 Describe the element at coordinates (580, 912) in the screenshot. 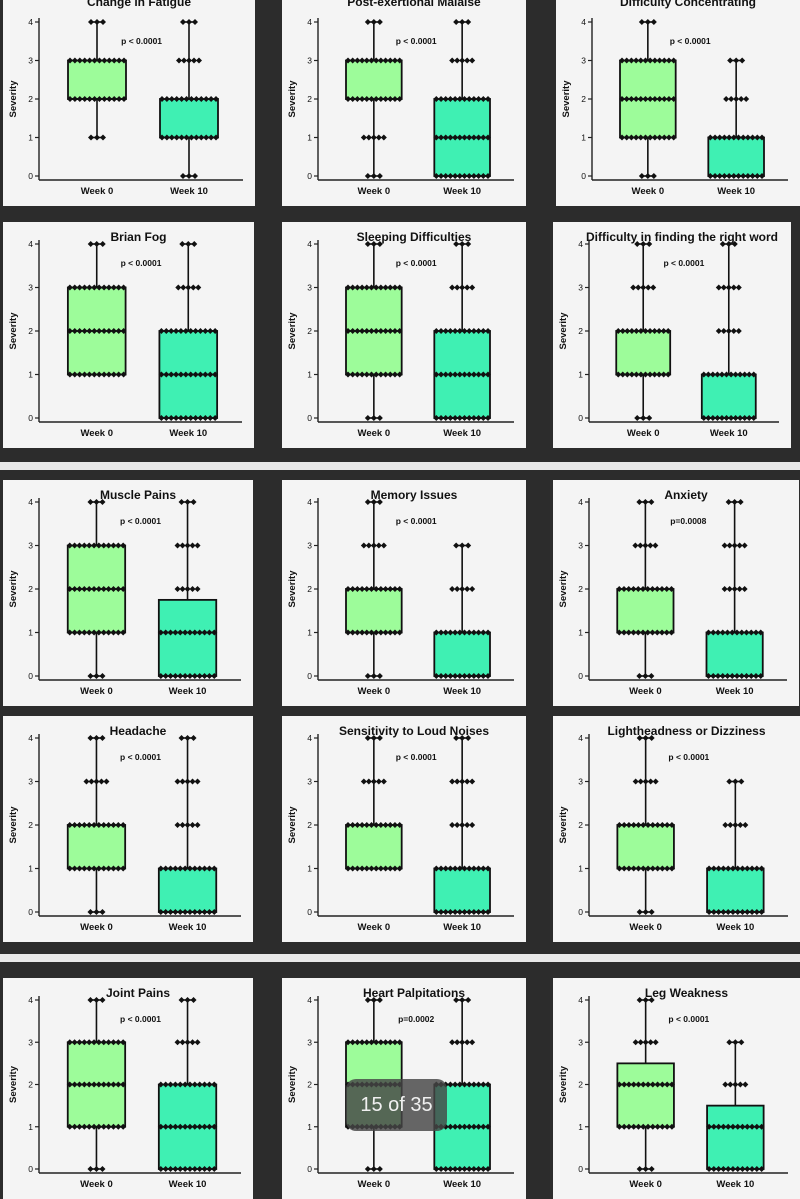

I see `y-tick-label: 0` at that location.